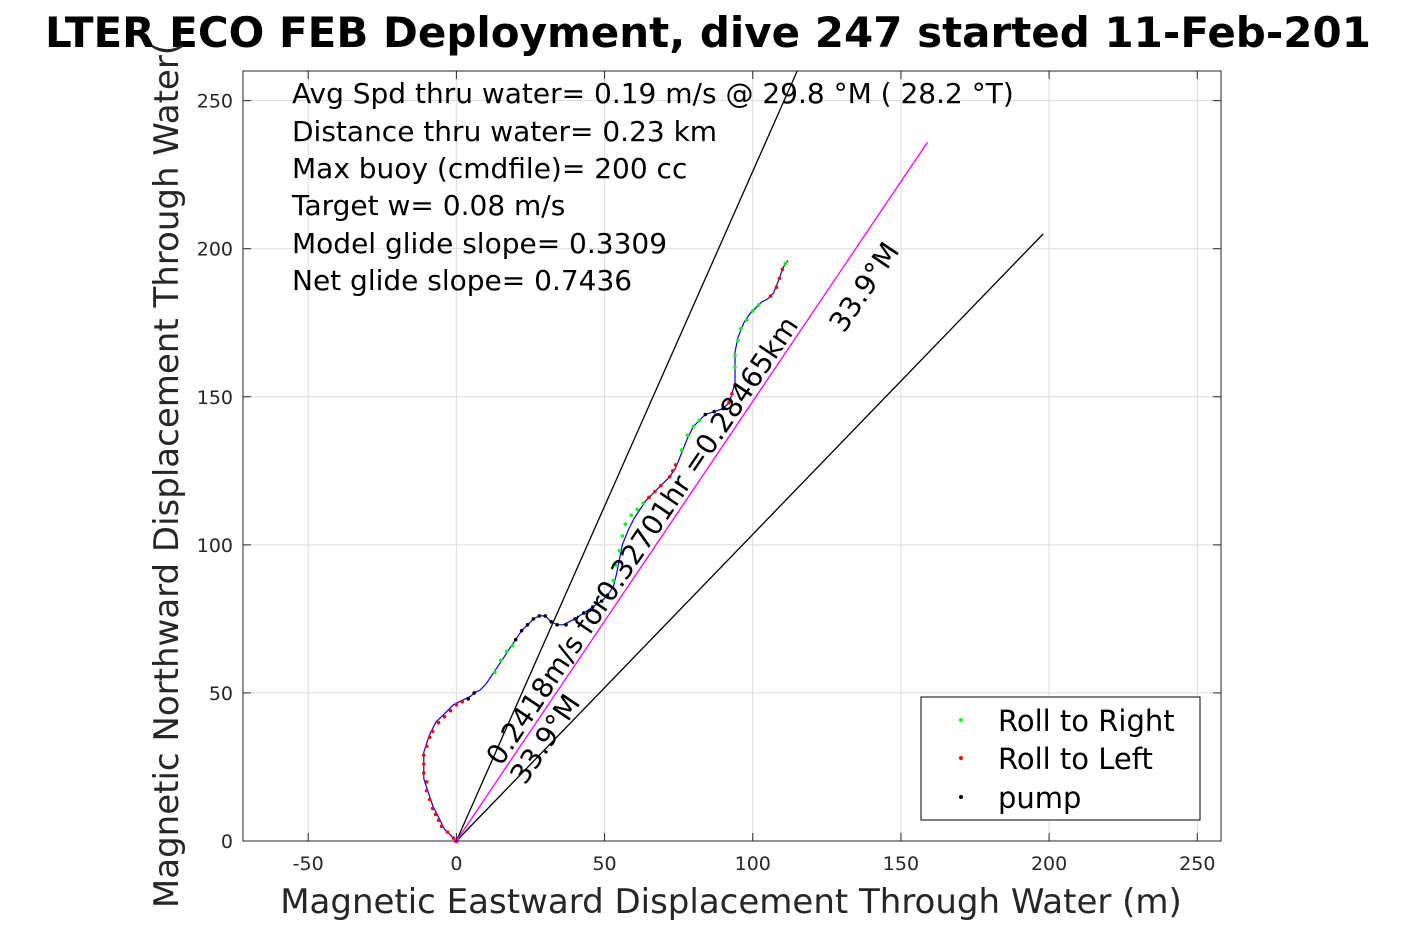  Describe the element at coordinates (215, 250) in the screenshot. I see `y-tick-label: 200` at that location.